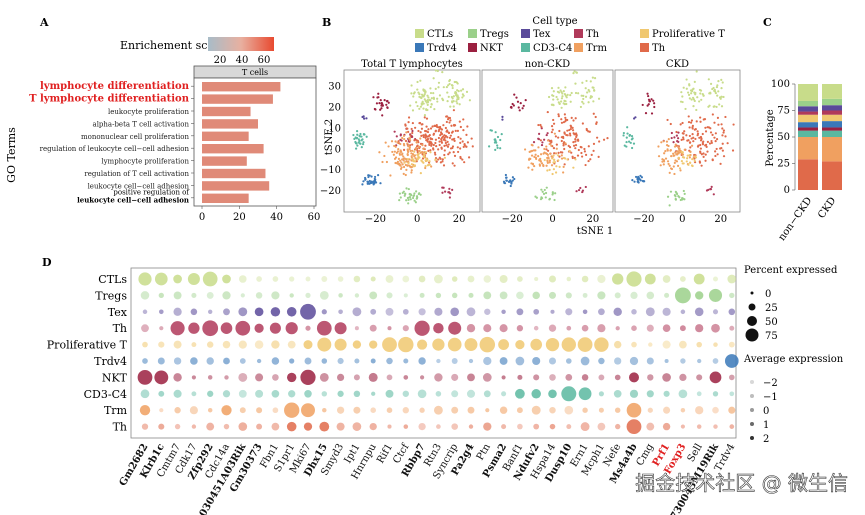 The width and height of the screenshot is (865, 515). I want to click on b-legend-swatch, so click(472, 33).